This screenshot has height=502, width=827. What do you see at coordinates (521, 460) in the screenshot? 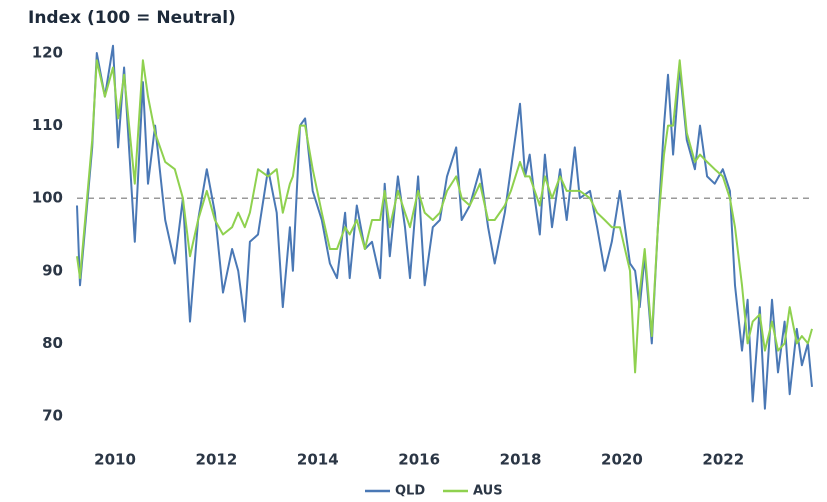
I see `x-tick-label: 2018` at bounding box center [521, 460].